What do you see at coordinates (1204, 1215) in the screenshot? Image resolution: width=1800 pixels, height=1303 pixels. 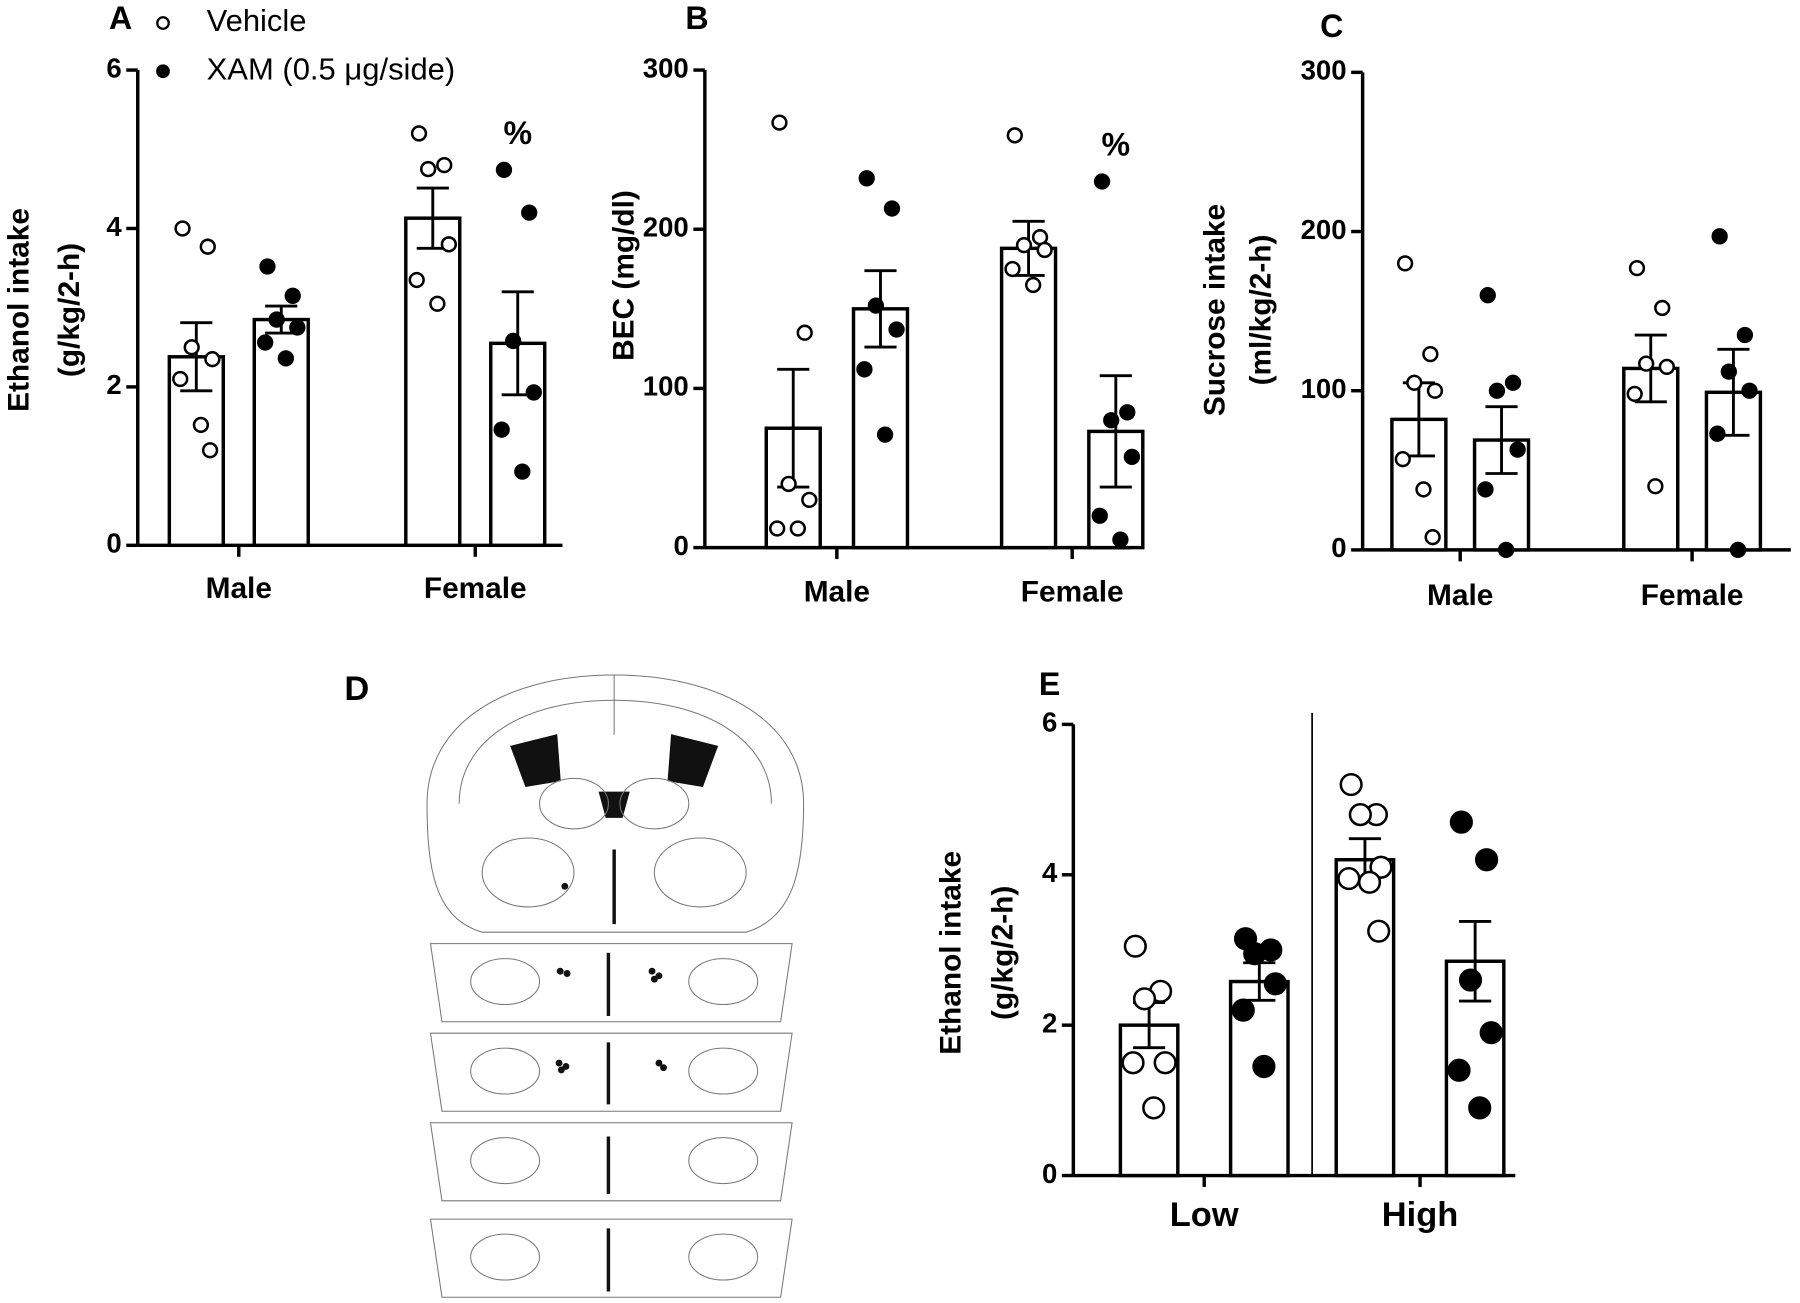 I see `x-tick-label: Low` at bounding box center [1204, 1215].